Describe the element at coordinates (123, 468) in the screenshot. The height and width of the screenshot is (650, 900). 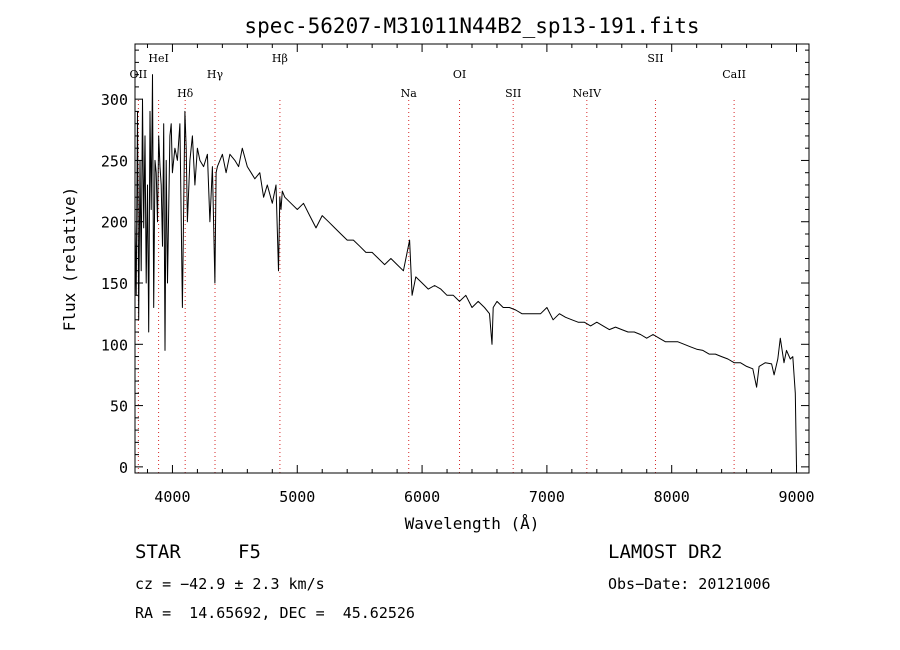
I see `y-tick-label: 0` at that location.